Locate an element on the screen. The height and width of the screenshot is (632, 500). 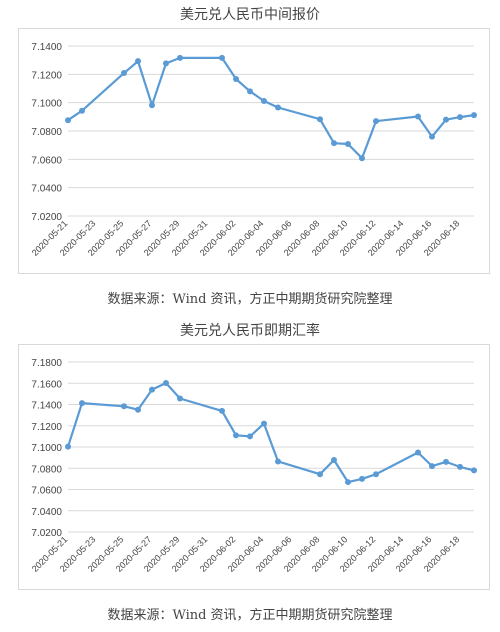
y-tick-label: 7.1800 is located at coordinates (46, 363).